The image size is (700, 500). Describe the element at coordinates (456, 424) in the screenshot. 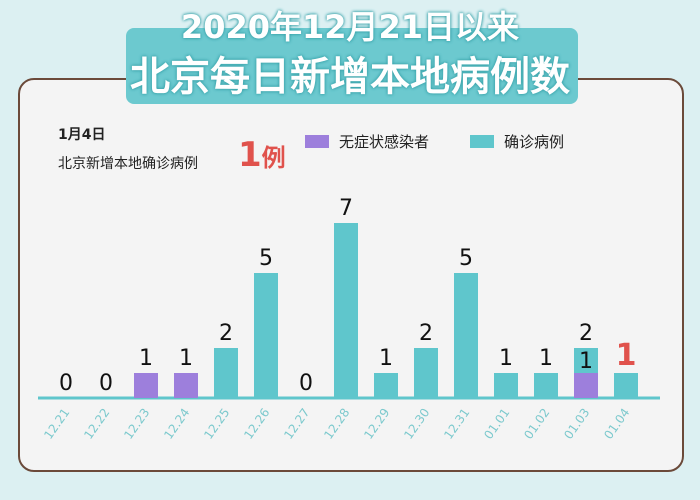

I see `tick-label-12.31: 12.31` at that location.